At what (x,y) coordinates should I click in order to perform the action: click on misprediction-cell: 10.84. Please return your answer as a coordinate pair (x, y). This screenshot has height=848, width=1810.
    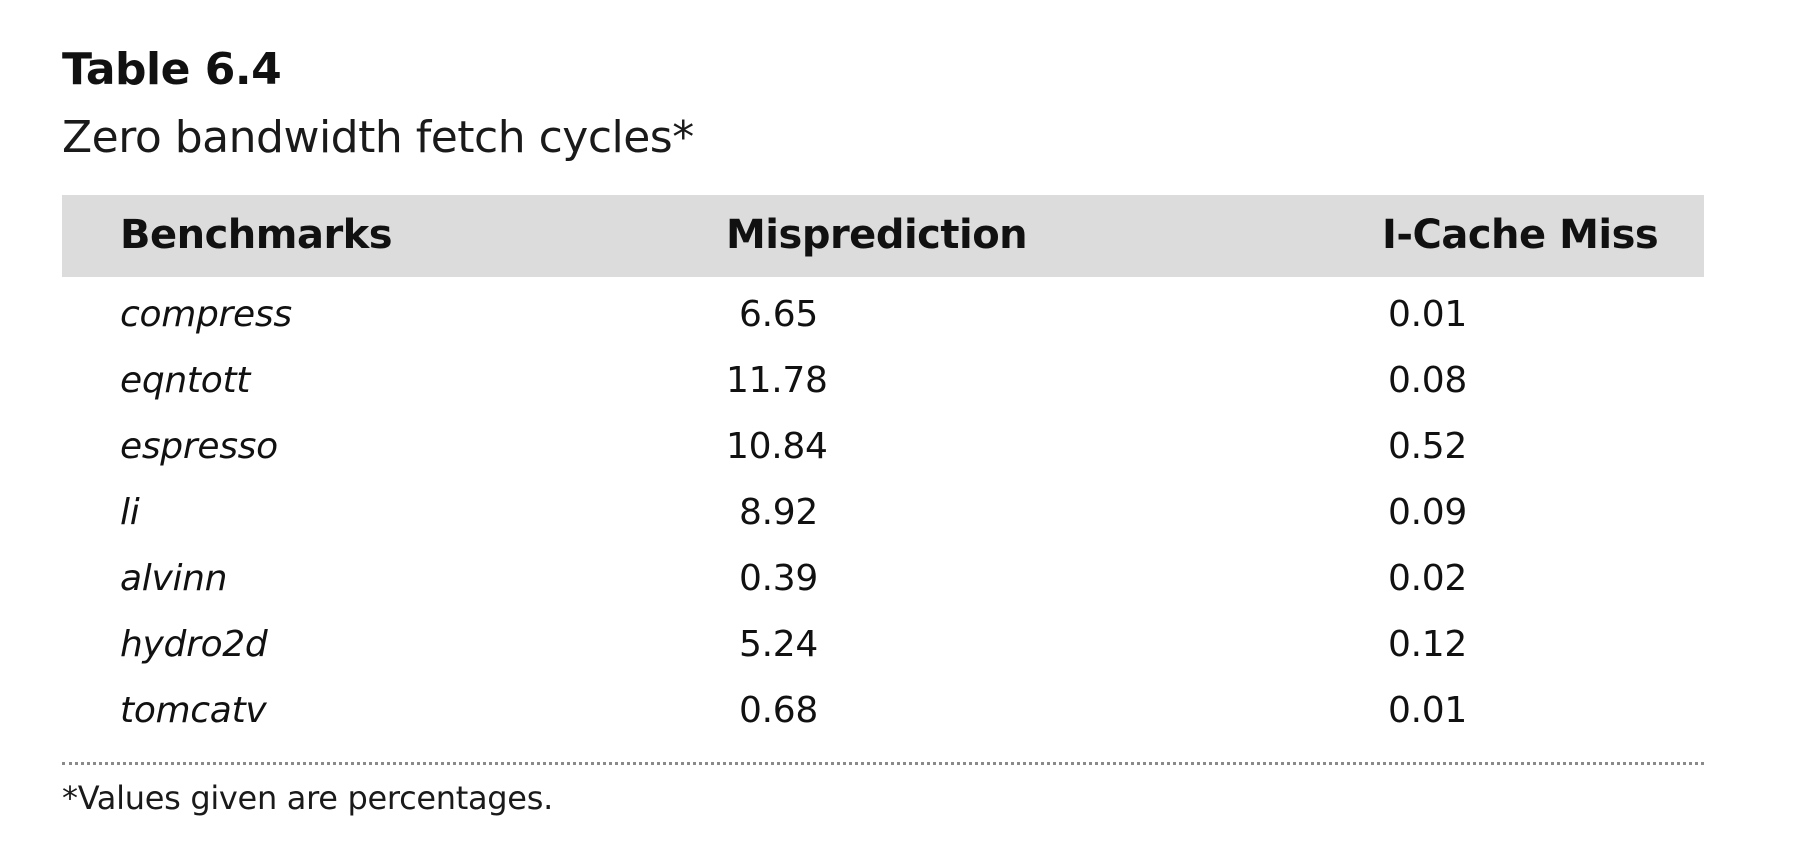
    Looking at the image, I should click on (777, 446).